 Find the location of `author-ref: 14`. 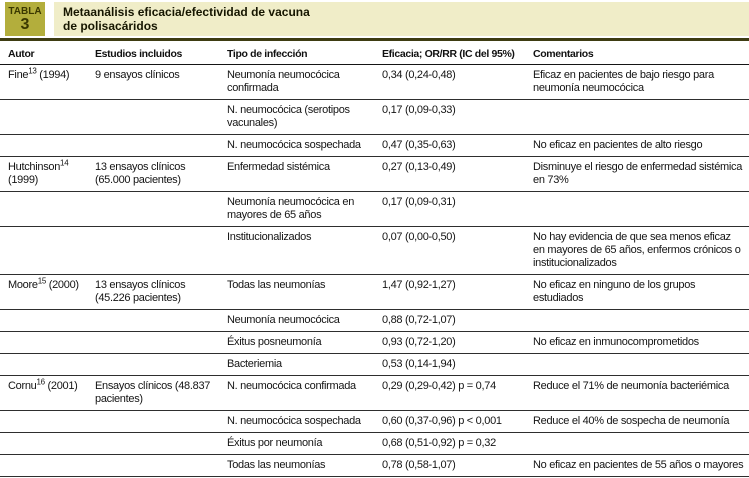

author-ref: 14 is located at coordinates (64, 163).